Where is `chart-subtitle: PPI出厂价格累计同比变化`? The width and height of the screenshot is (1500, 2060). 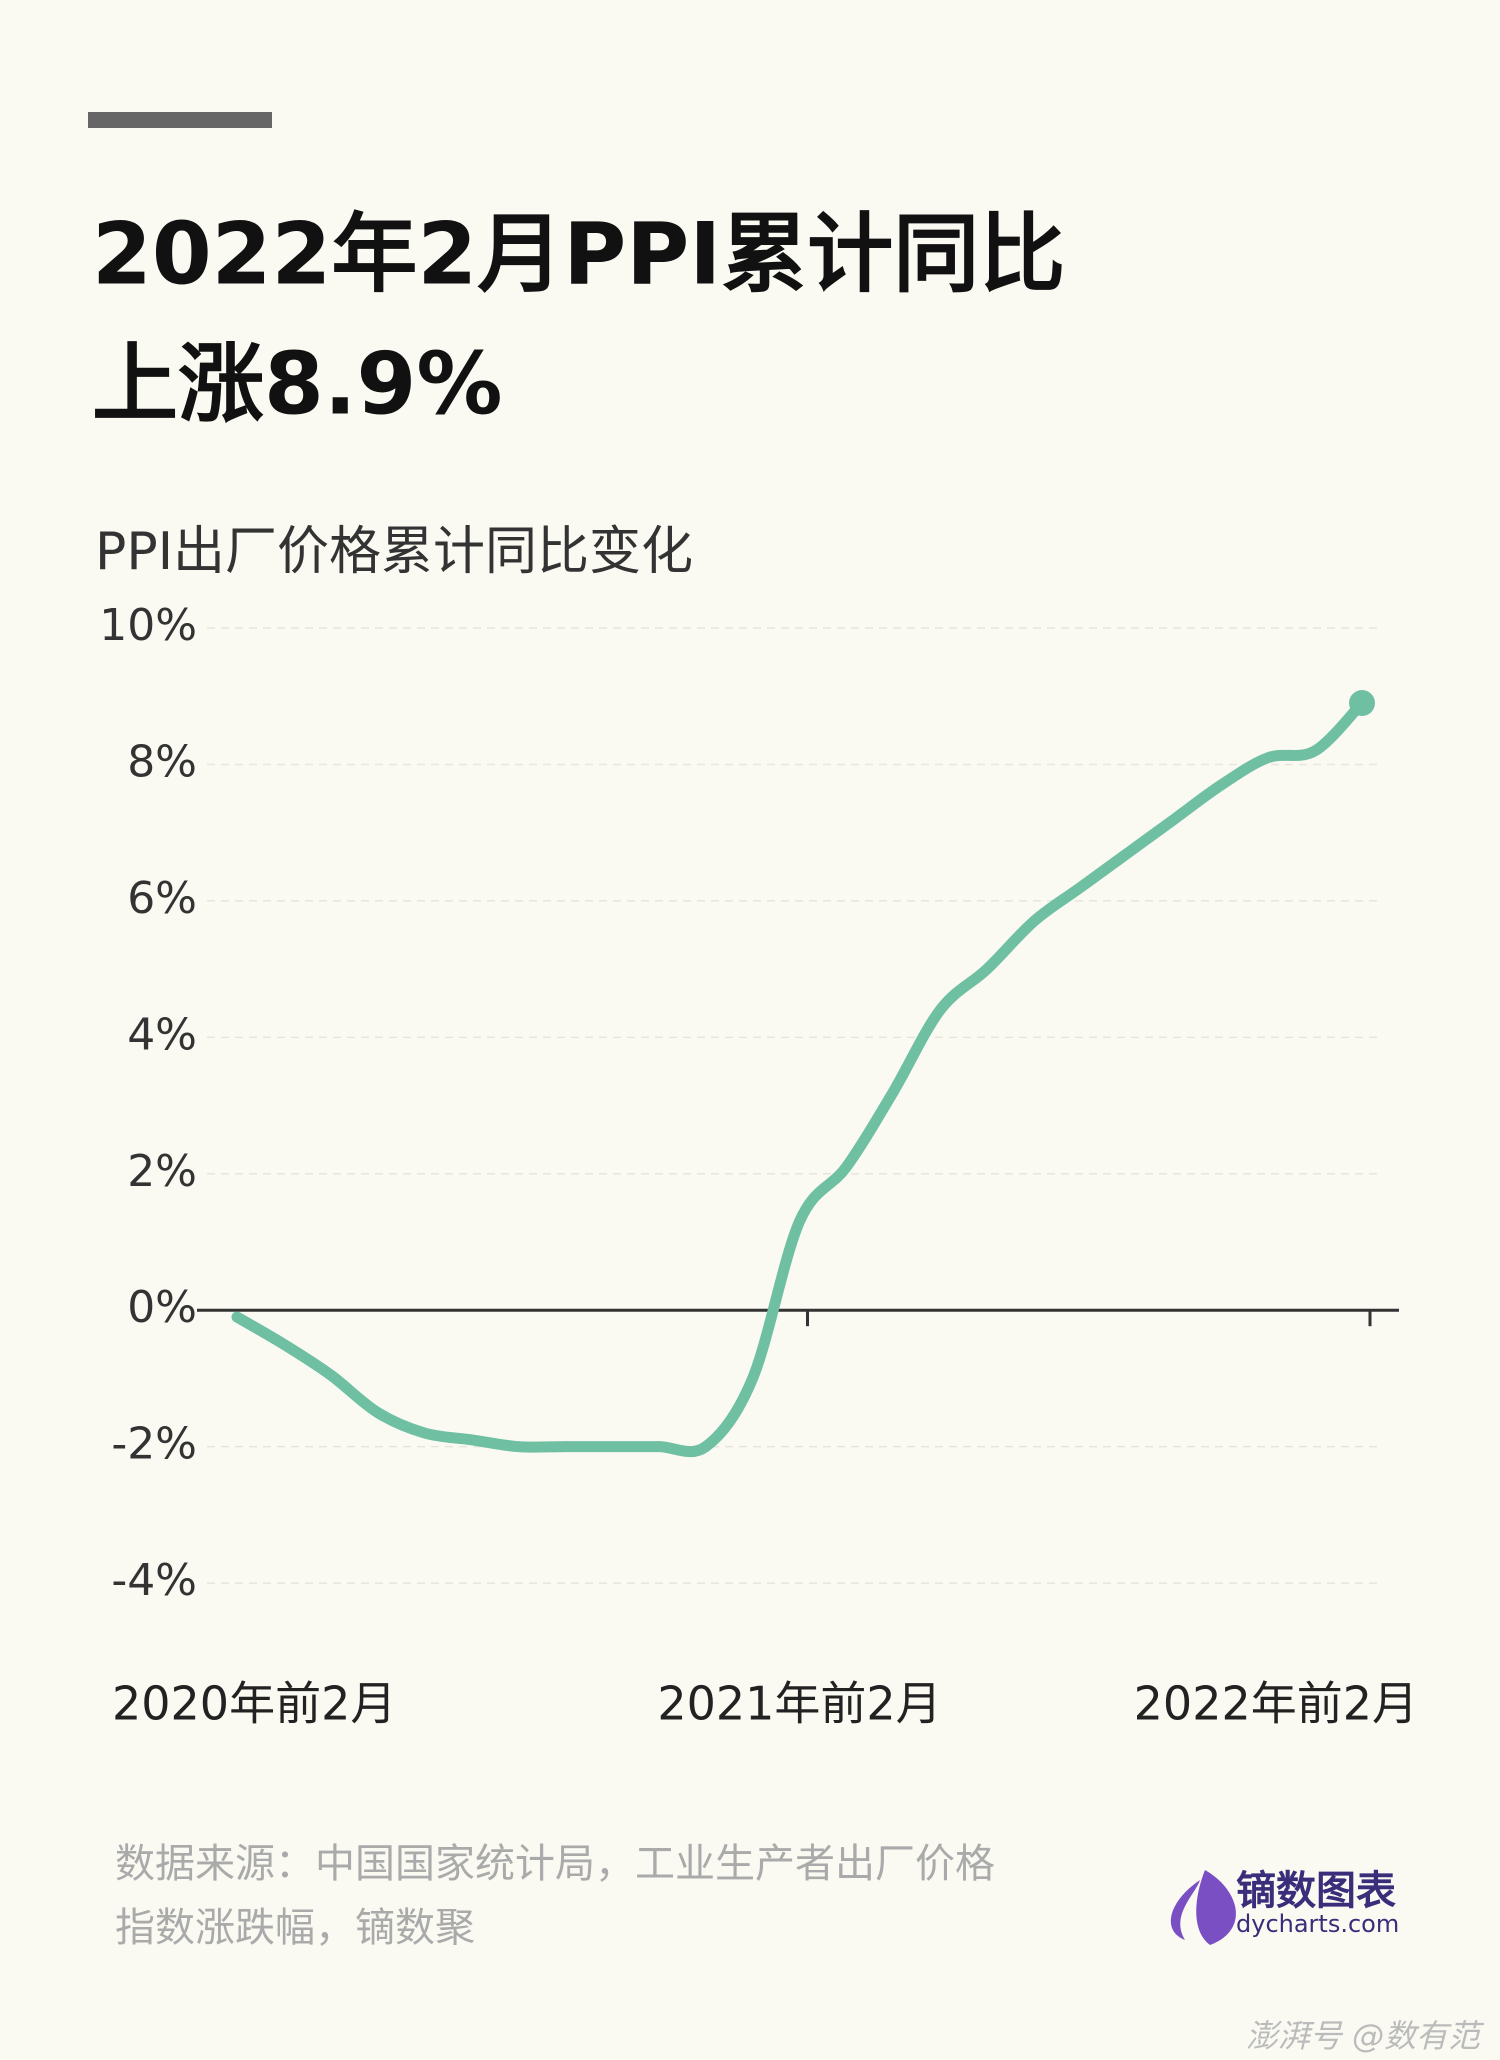
chart-subtitle: PPI出厂价格累计同比变化 is located at coordinates (394, 552).